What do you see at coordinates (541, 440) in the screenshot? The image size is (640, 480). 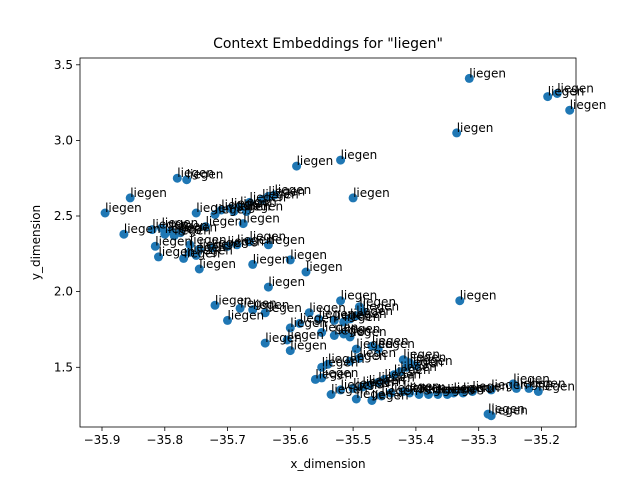 I see `x-tick-label: −35.2` at bounding box center [541, 440].